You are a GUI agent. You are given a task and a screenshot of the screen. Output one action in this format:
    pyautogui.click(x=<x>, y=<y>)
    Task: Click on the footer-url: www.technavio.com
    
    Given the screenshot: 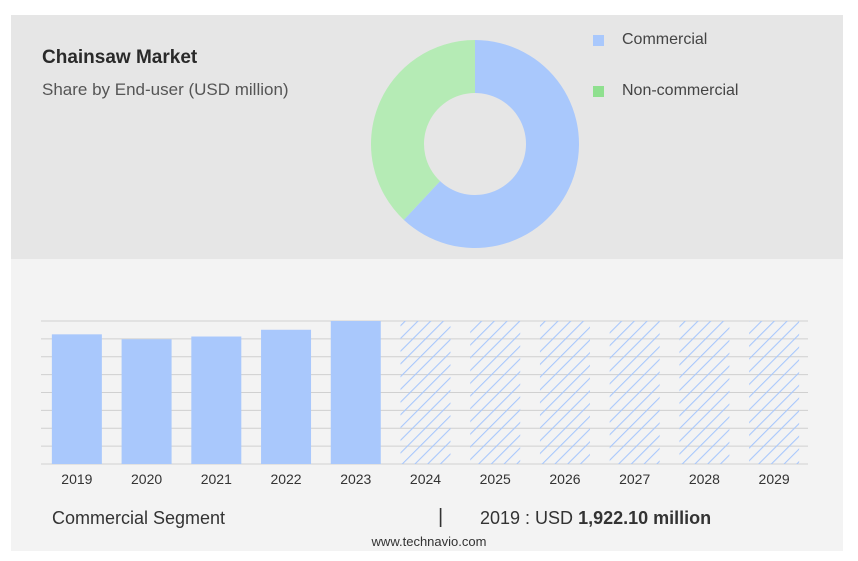 What is the action you would take?
    pyautogui.click(x=429, y=541)
    